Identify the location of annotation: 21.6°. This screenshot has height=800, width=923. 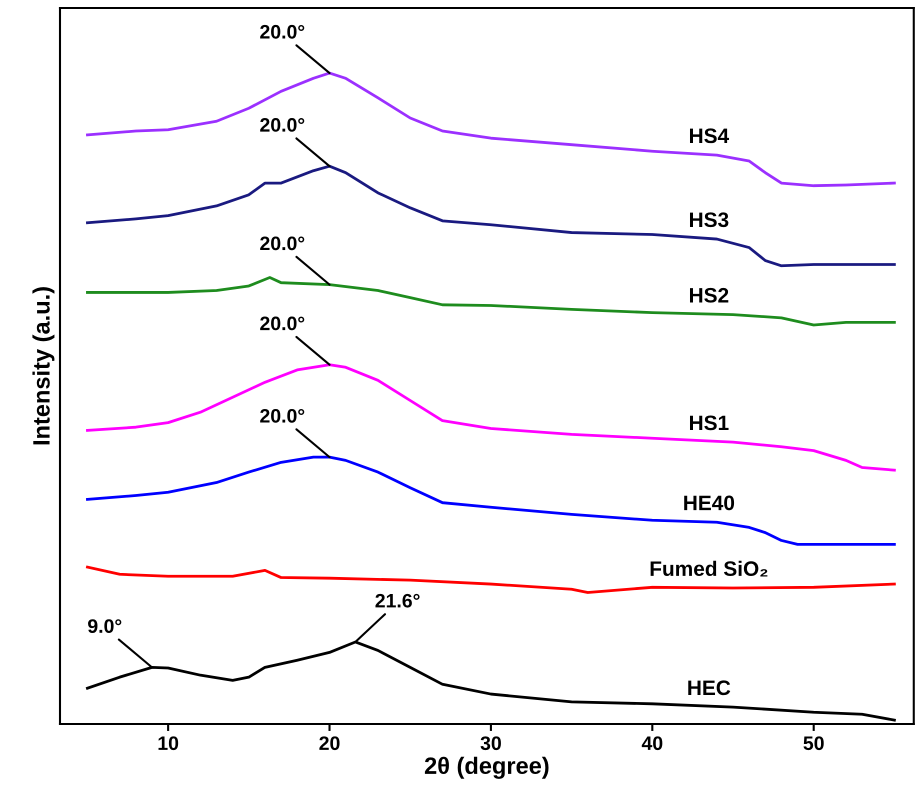
(397, 601).